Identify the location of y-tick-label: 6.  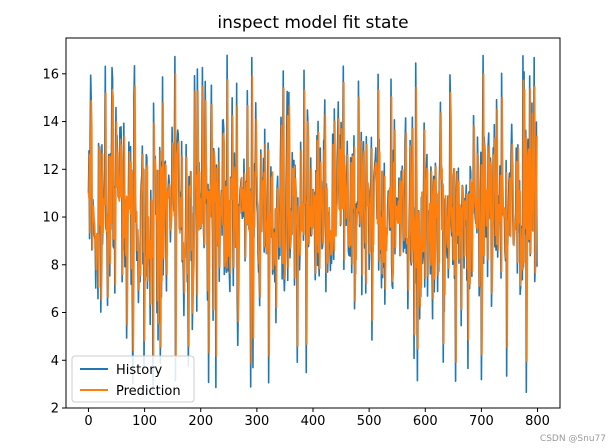
(55, 313).